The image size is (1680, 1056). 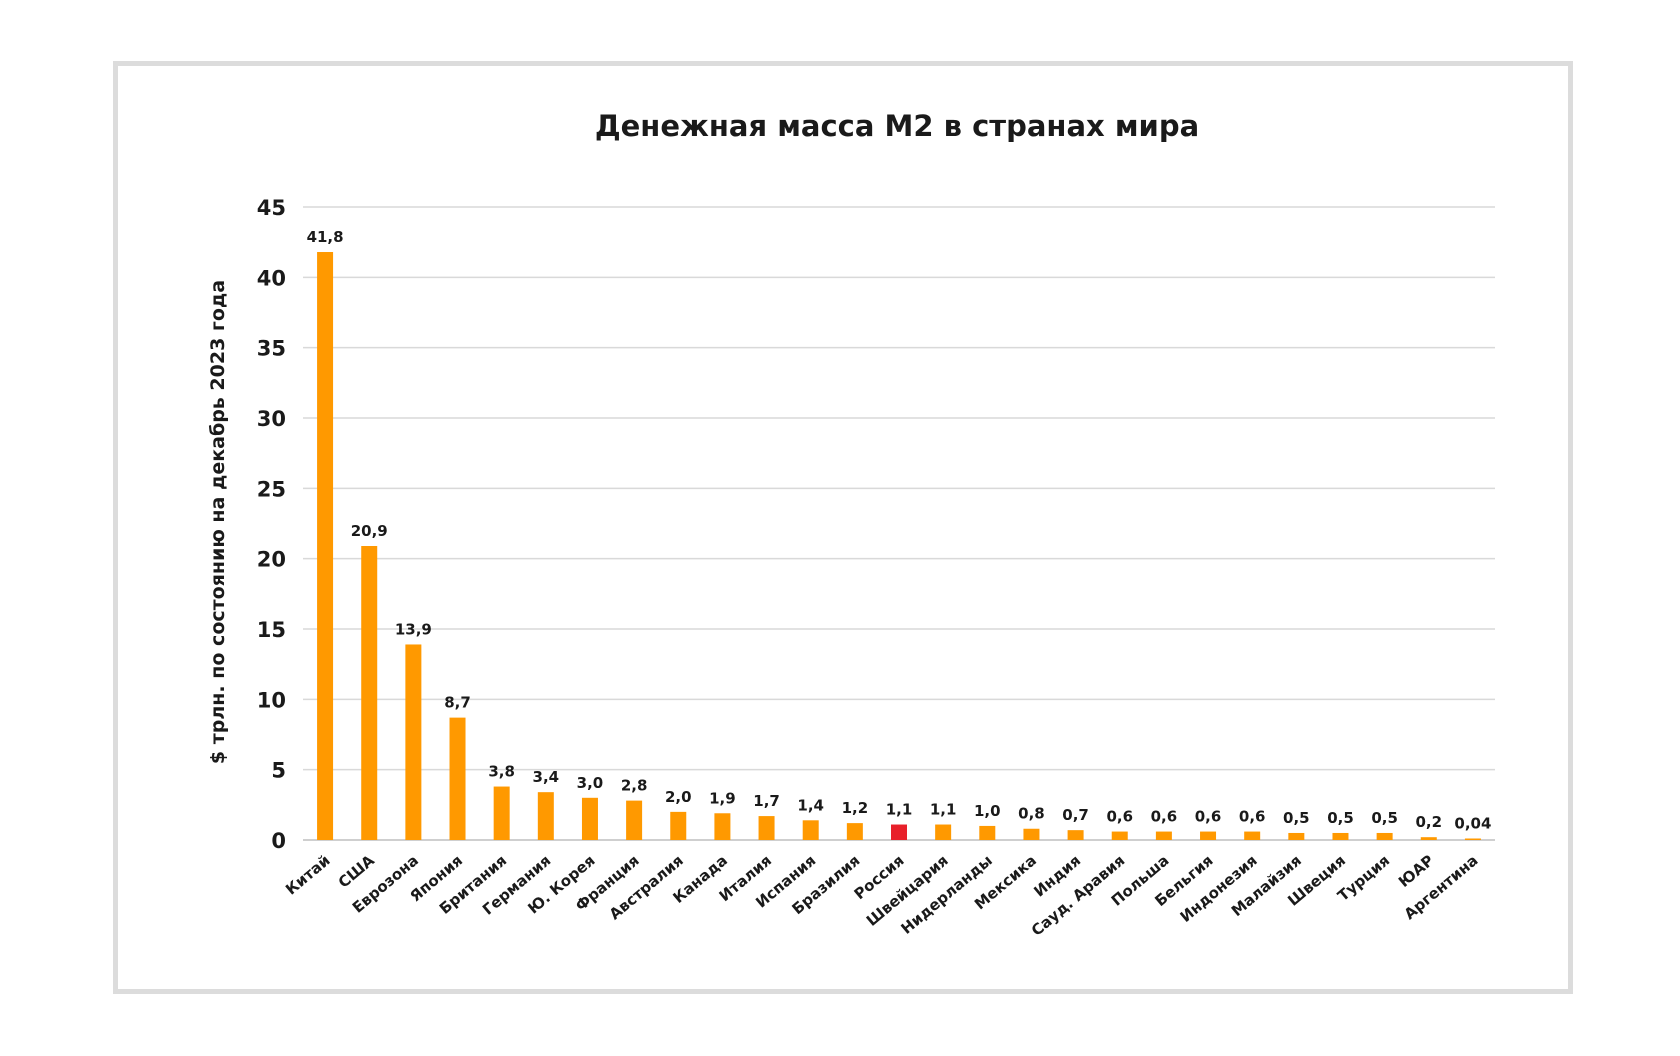 I want to click on chart-title: Денежная масса М2 в странах мира, so click(x=897, y=126).